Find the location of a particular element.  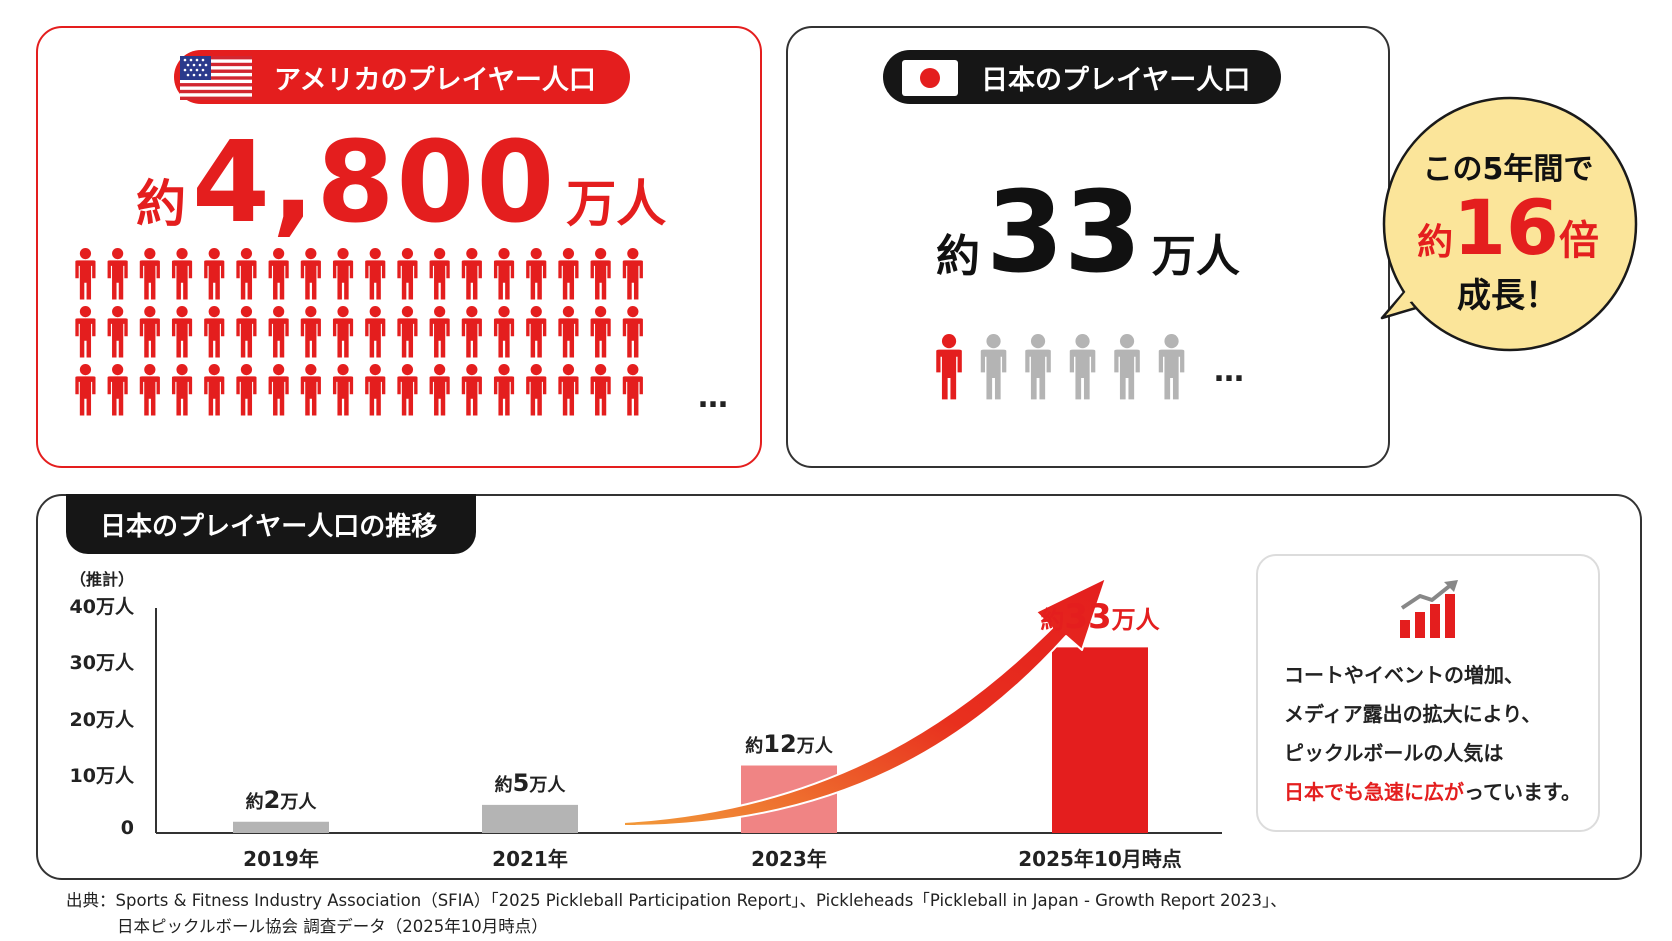

y-tick-label: 40万人 is located at coordinates (101, 607).